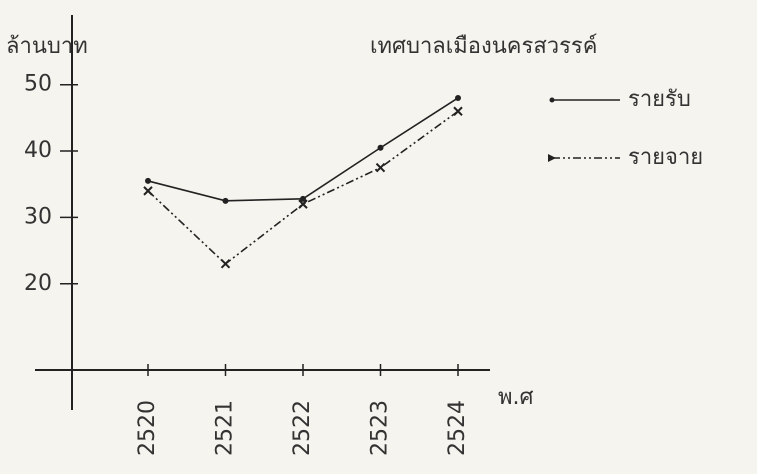  I want to click on x-tick-label: 2523, so click(380, 428).